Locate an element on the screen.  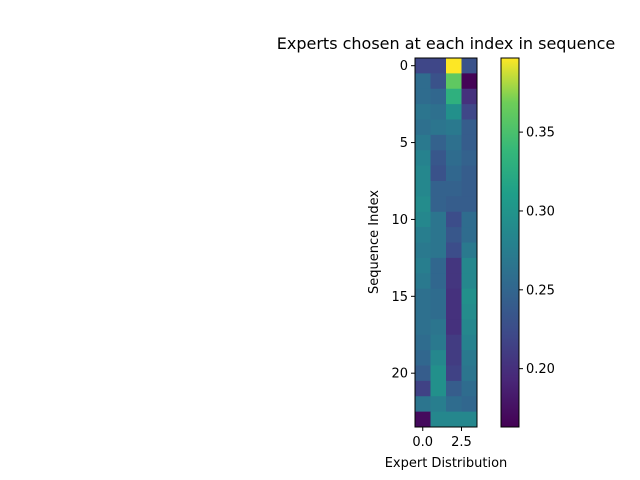
y-axis-ticks: 0 5 10 15 20 is located at coordinates (403, 220).